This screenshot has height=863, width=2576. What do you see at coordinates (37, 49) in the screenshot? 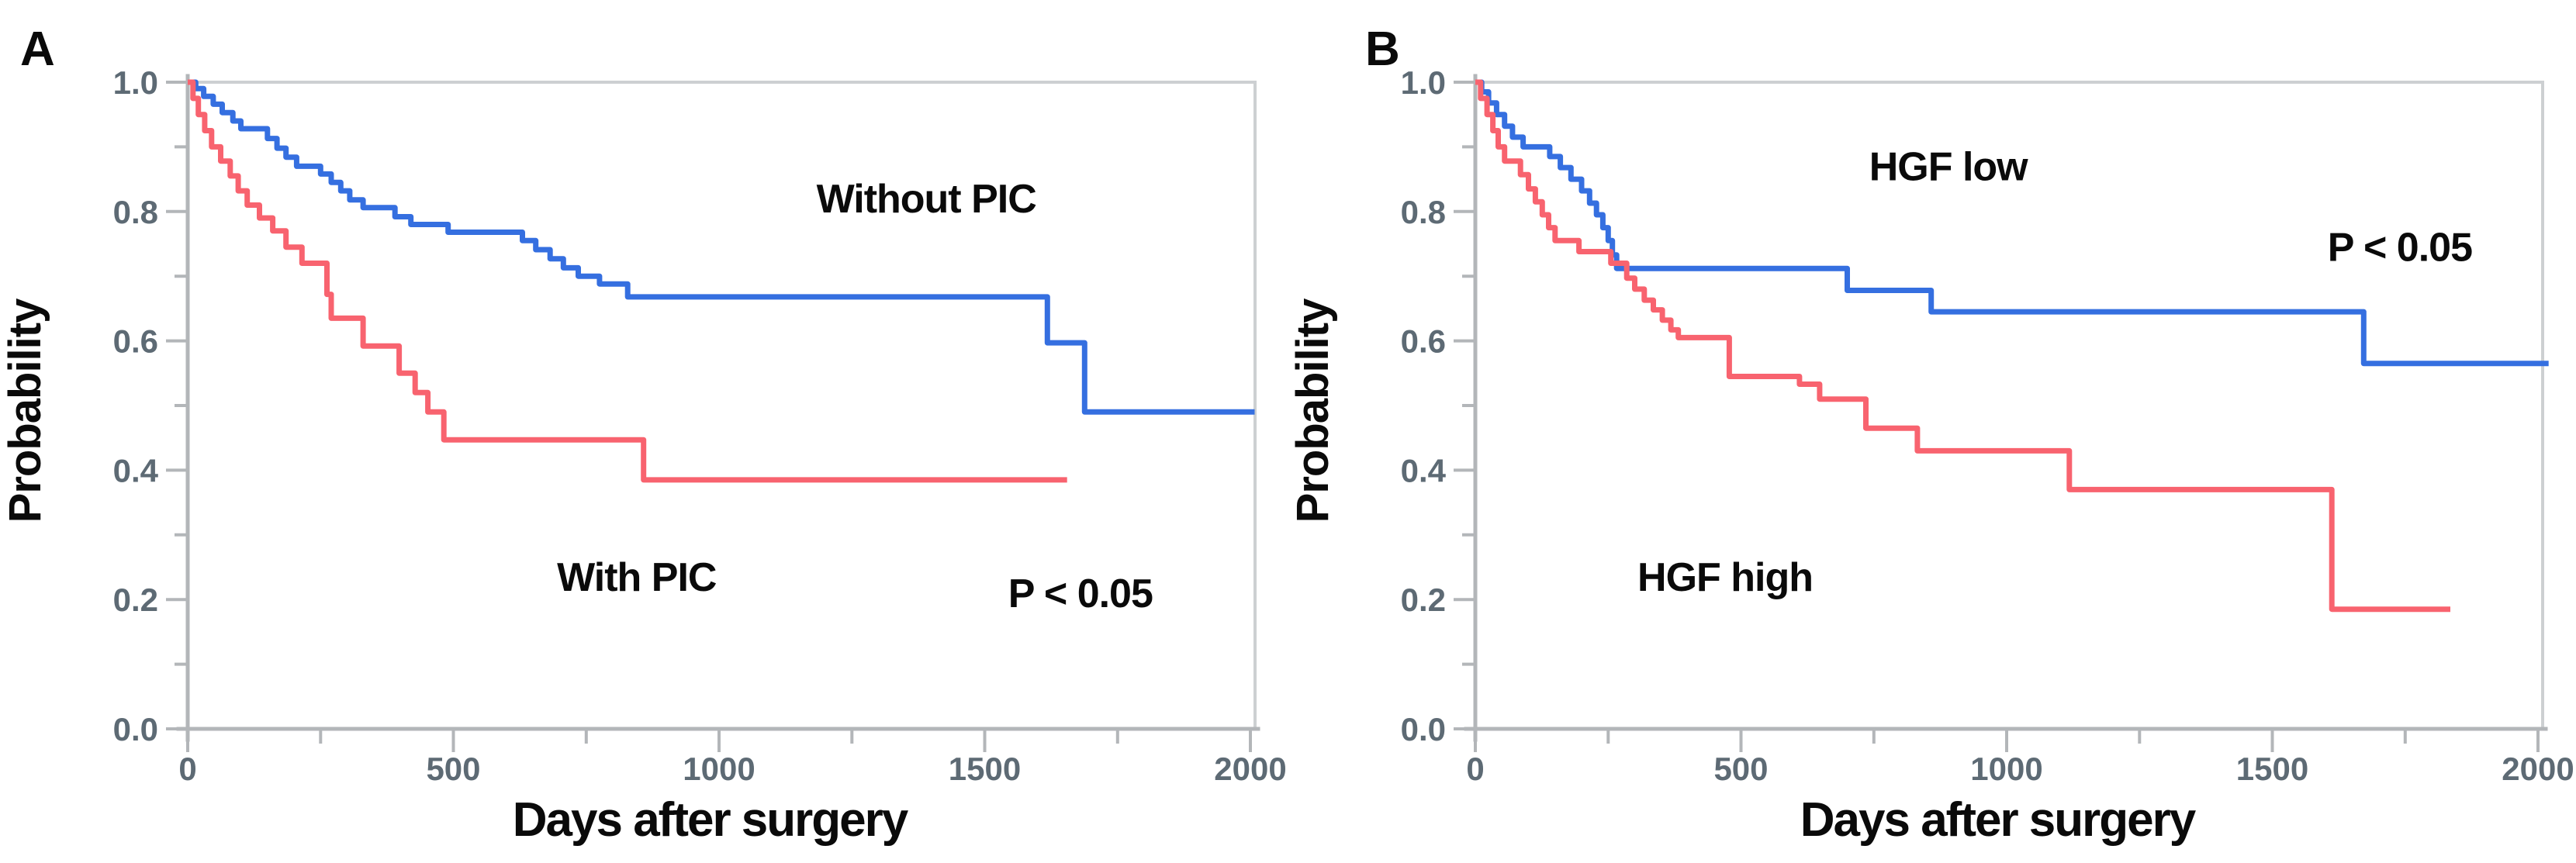
I see `panel-letter: A` at bounding box center [37, 49].